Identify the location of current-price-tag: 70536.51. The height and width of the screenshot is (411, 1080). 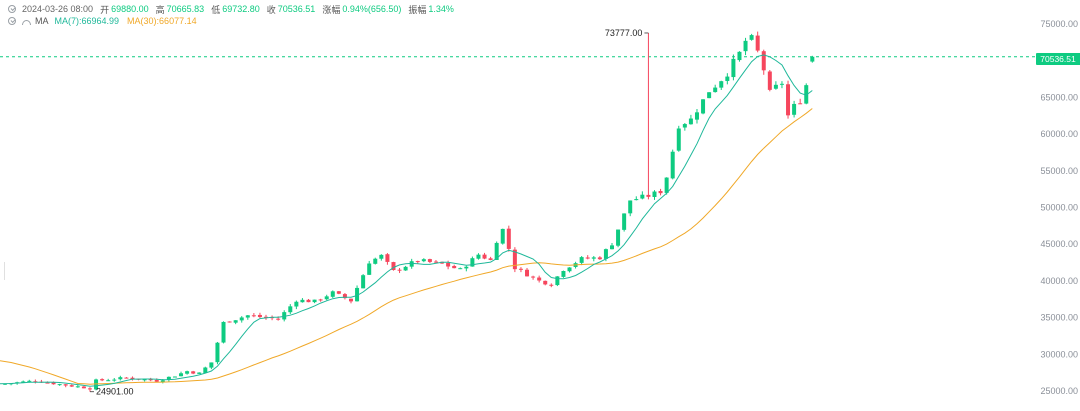
(1058, 59).